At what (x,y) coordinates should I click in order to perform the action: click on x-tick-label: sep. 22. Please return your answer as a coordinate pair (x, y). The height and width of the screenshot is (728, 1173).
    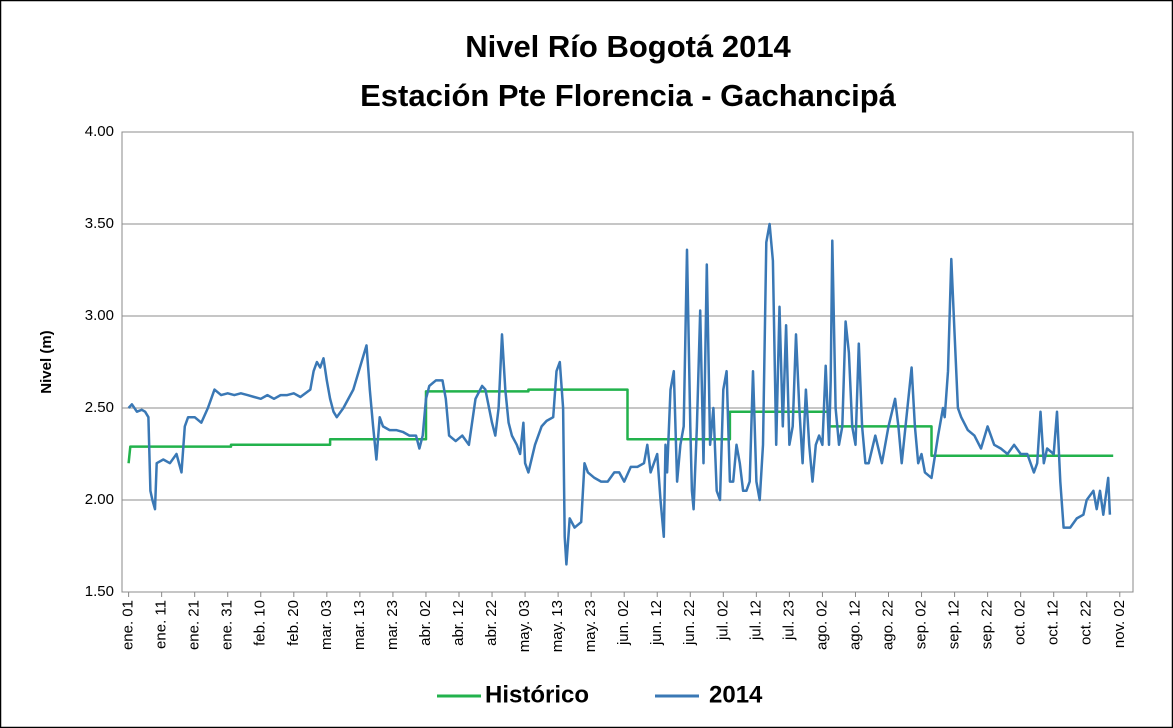
    Looking at the image, I should click on (987, 624).